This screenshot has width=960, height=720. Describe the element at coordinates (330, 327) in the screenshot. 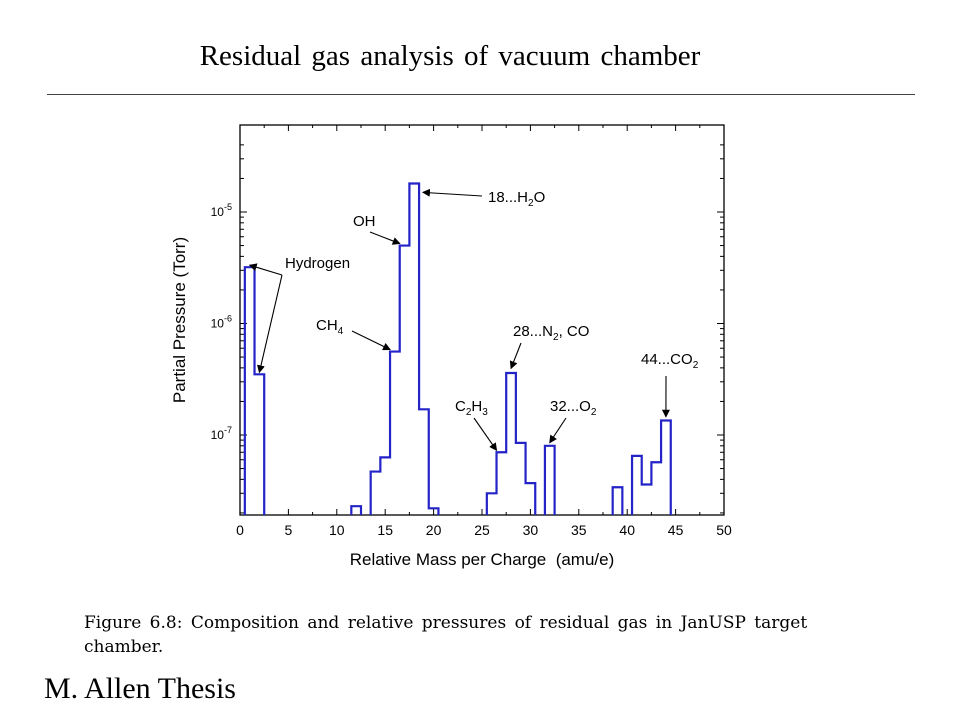

I see `annotation-ch4: CH4` at that location.